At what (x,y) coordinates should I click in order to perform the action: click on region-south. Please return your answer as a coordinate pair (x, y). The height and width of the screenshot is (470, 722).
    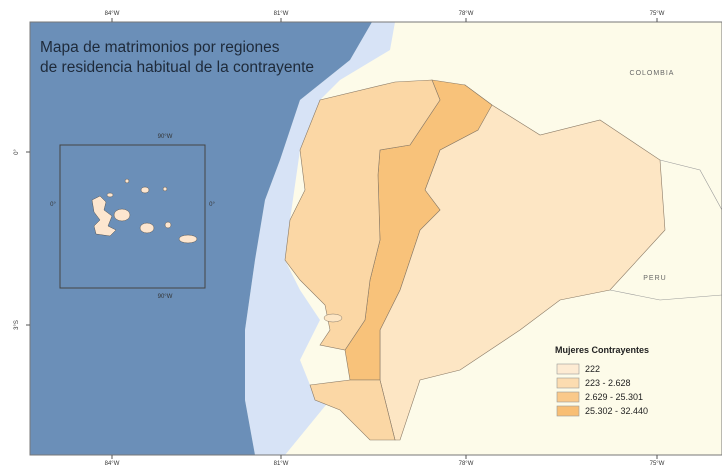
    Looking at the image, I should click on (352, 410).